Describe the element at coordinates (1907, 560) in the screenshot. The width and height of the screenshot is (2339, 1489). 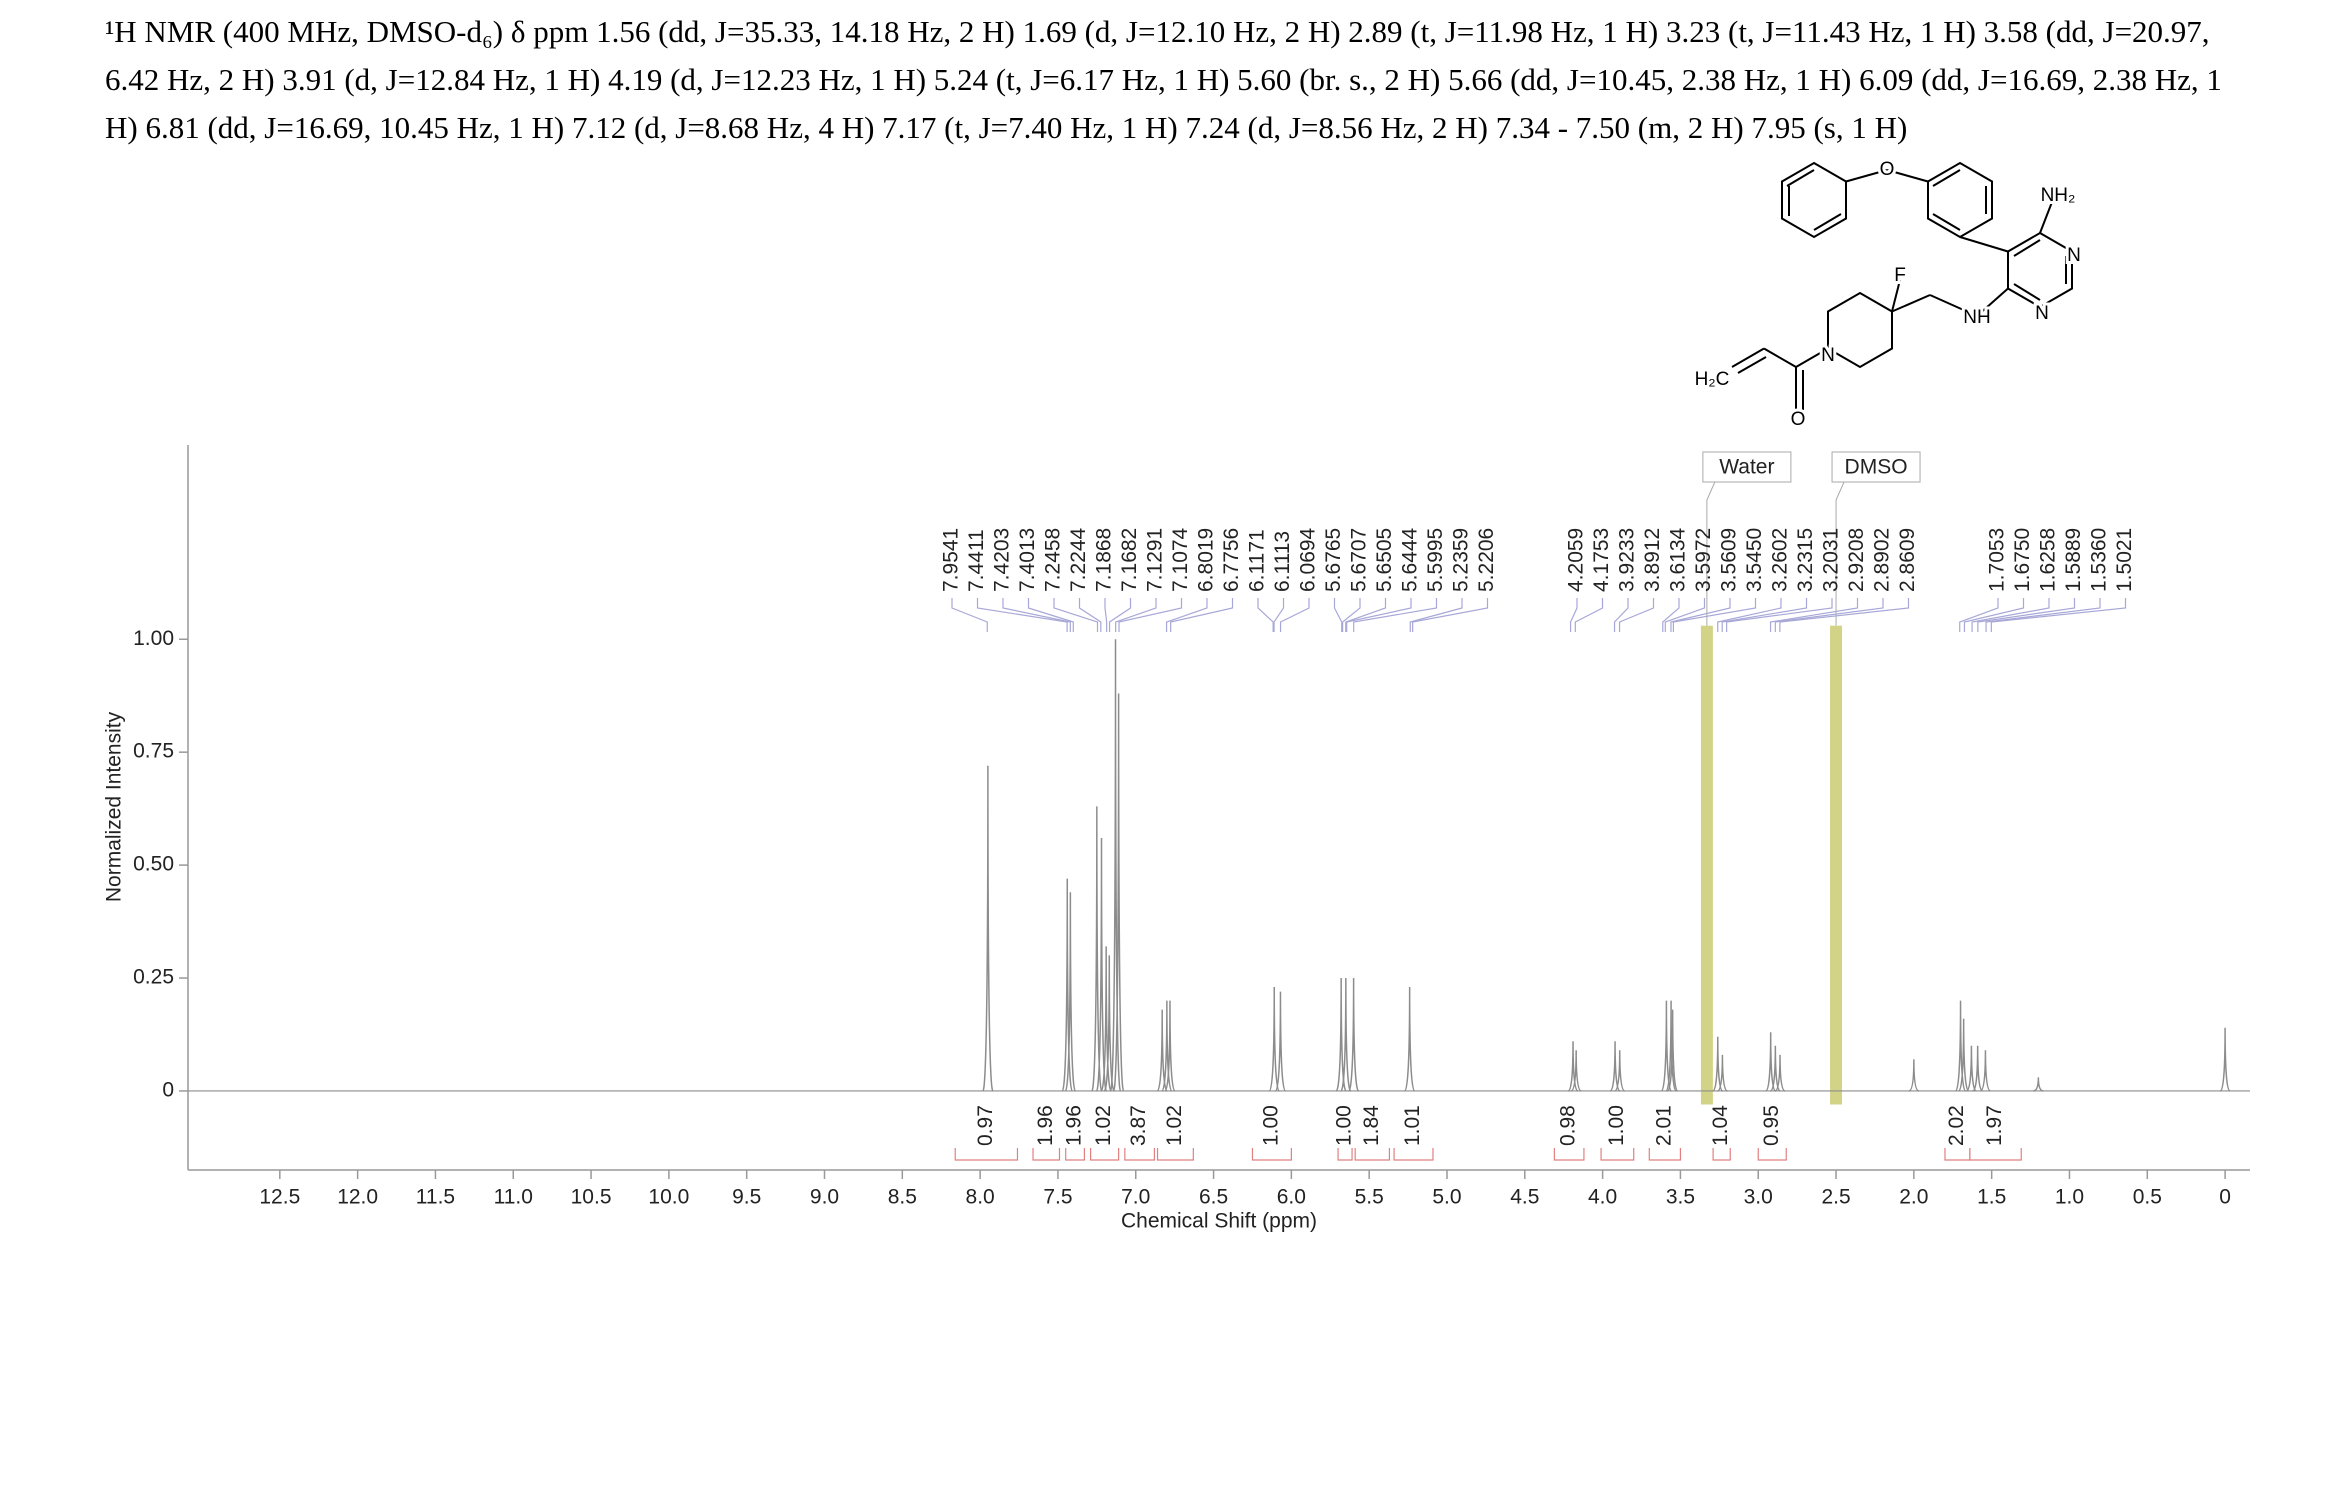
I see `peak-label: 2.8609` at that location.